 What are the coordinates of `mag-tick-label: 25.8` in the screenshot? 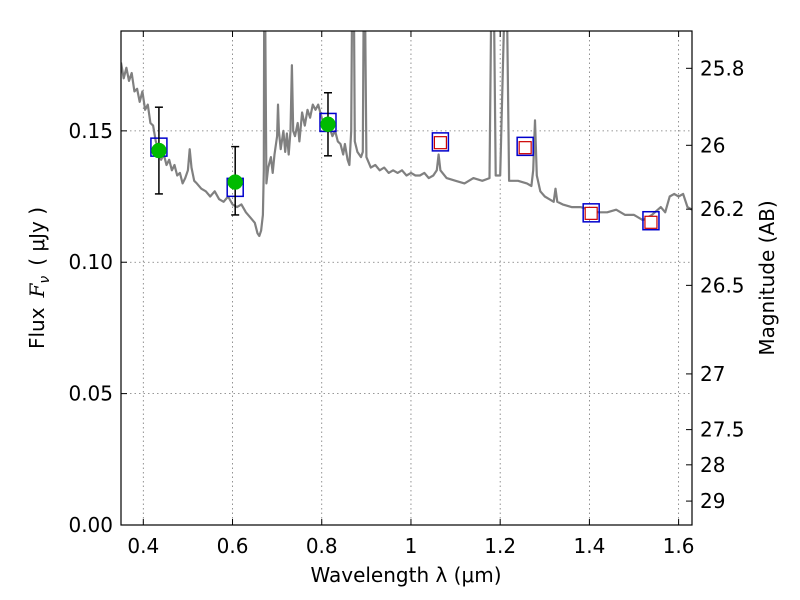 It's located at (722, 68).